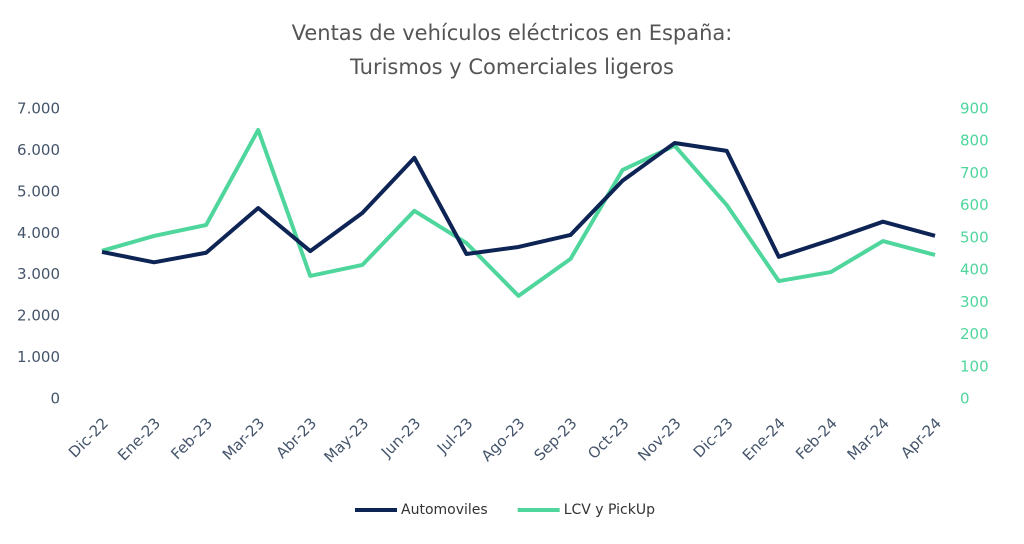  What do you see at coordinates (921, 438) in the screenshot?
I see `x-tick-label: Apr-24` at bounding box center [921, 438].